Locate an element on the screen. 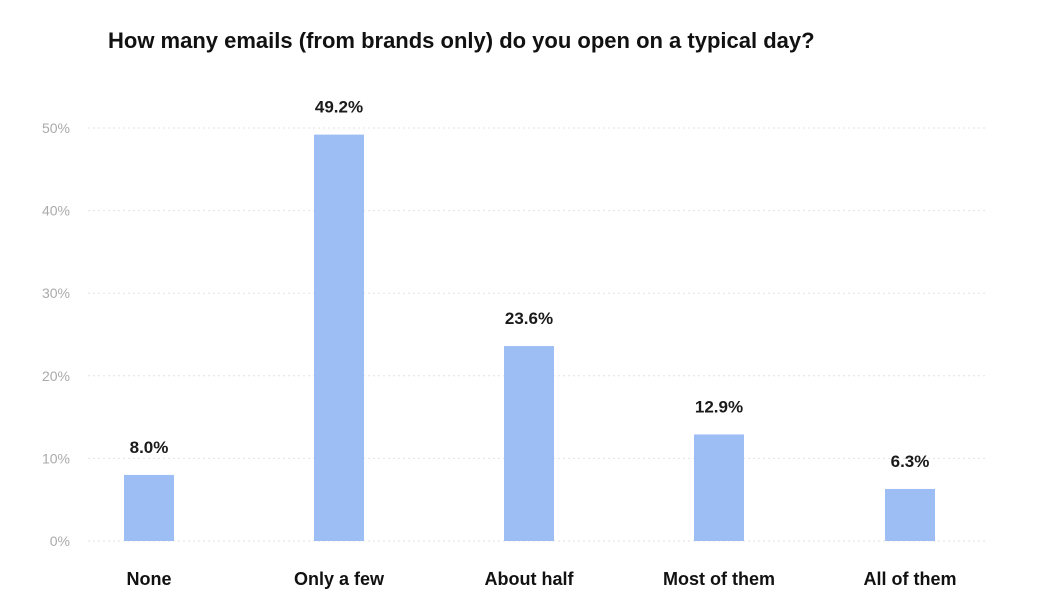 This screenshot has height=610, width=1043. data-label: 12.9% is located at coordinates (719, 406).